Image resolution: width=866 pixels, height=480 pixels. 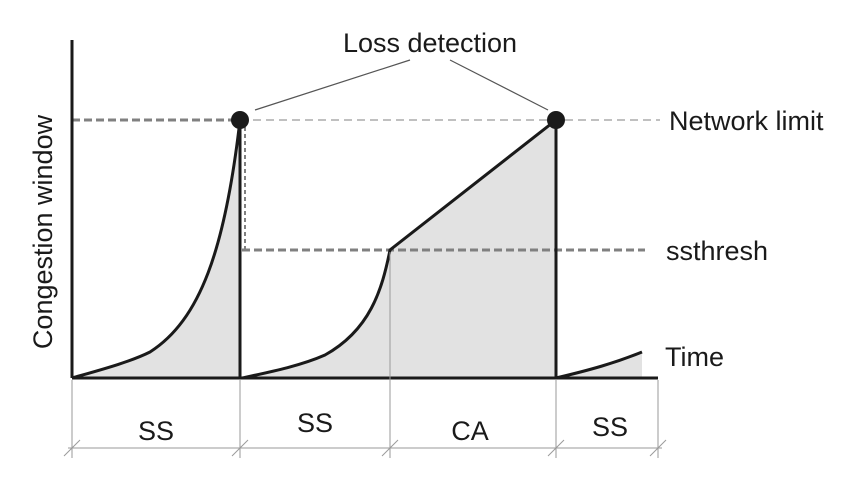 I want to click on phase-label-ss-1: SS, so click(x=156, y=431).